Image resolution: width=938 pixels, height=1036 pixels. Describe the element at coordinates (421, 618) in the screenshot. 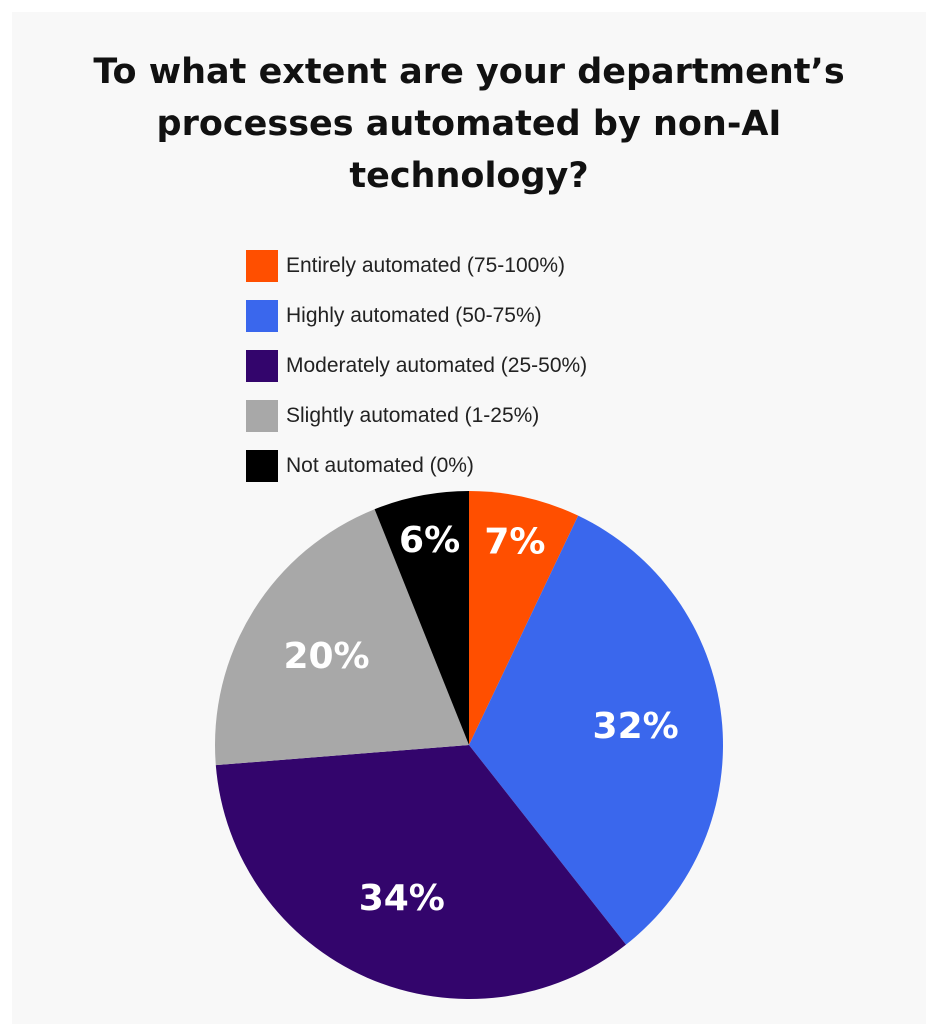

I see `pie-slice-not-automated` at that location.